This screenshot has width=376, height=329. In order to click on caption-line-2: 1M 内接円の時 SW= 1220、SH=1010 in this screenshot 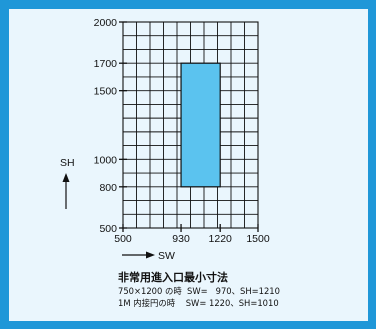, I will do `click(199, 304)`.